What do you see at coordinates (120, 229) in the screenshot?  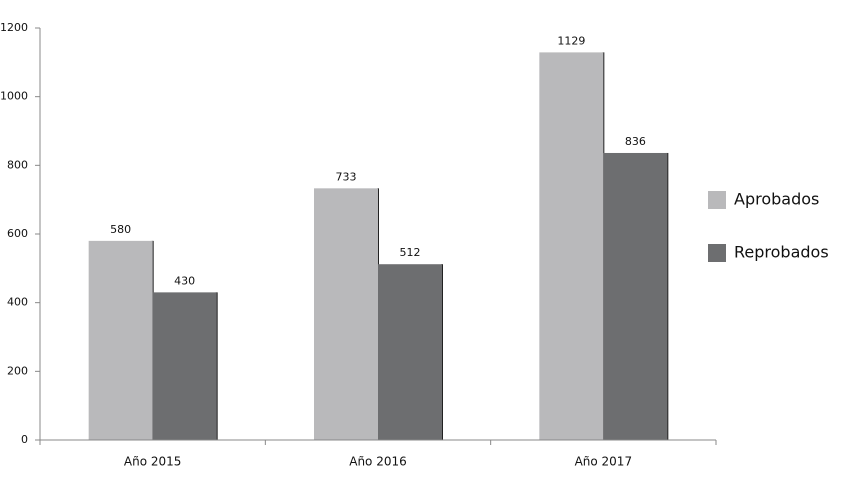 I see `value-label: 580` at bounding box center [120, 229].